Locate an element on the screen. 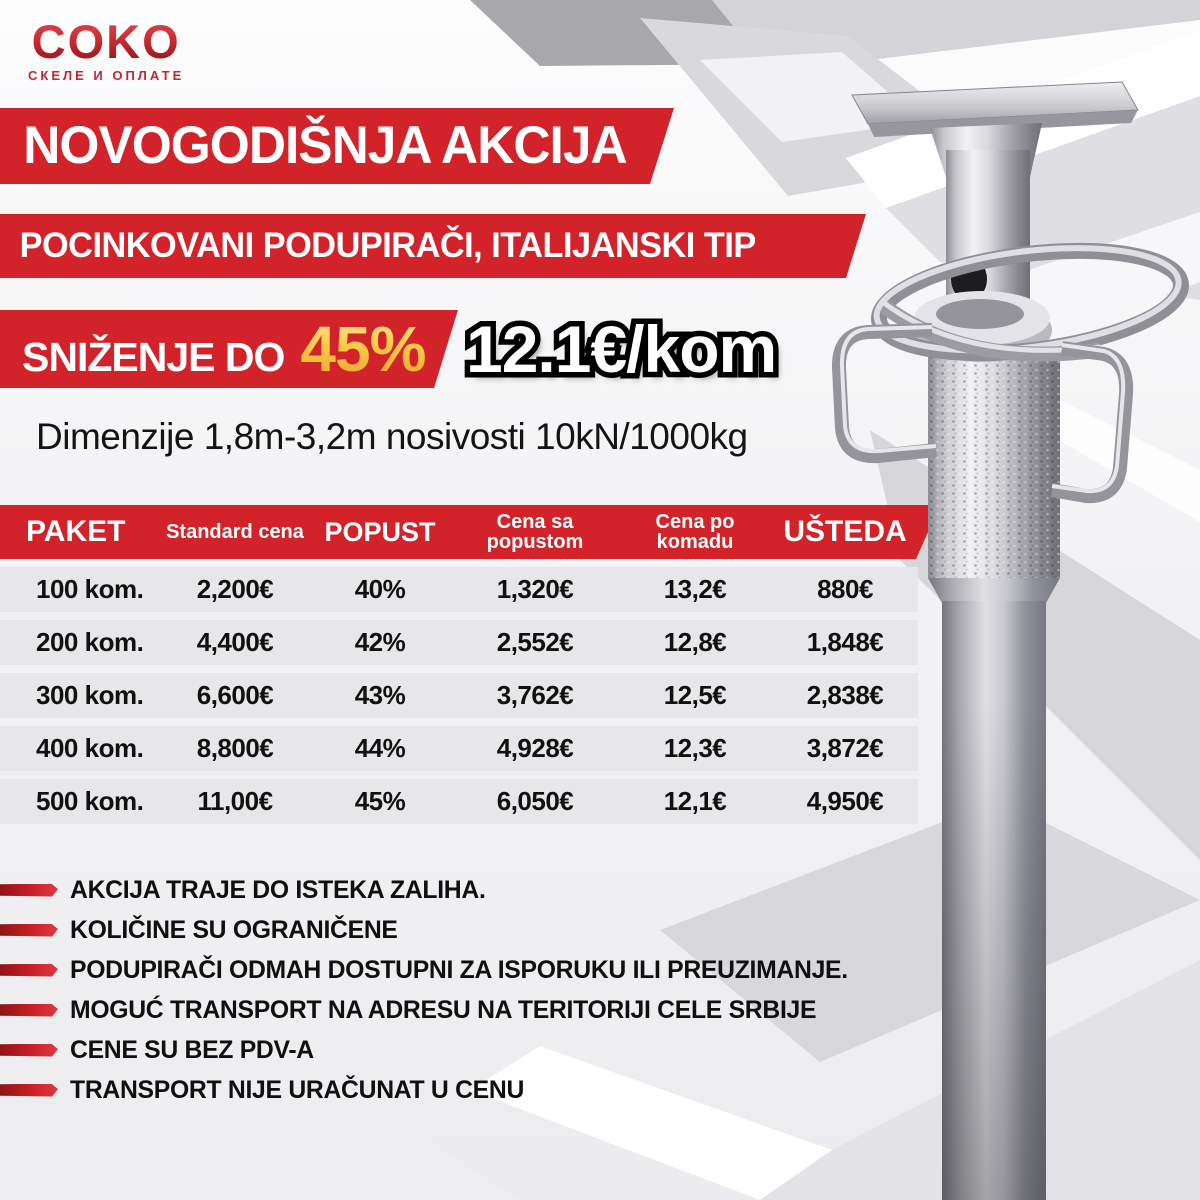 The height and width of the screenshot is (1200, 1200). unit-price-text: 12.1€/kom is located at coordinates (621, 349).